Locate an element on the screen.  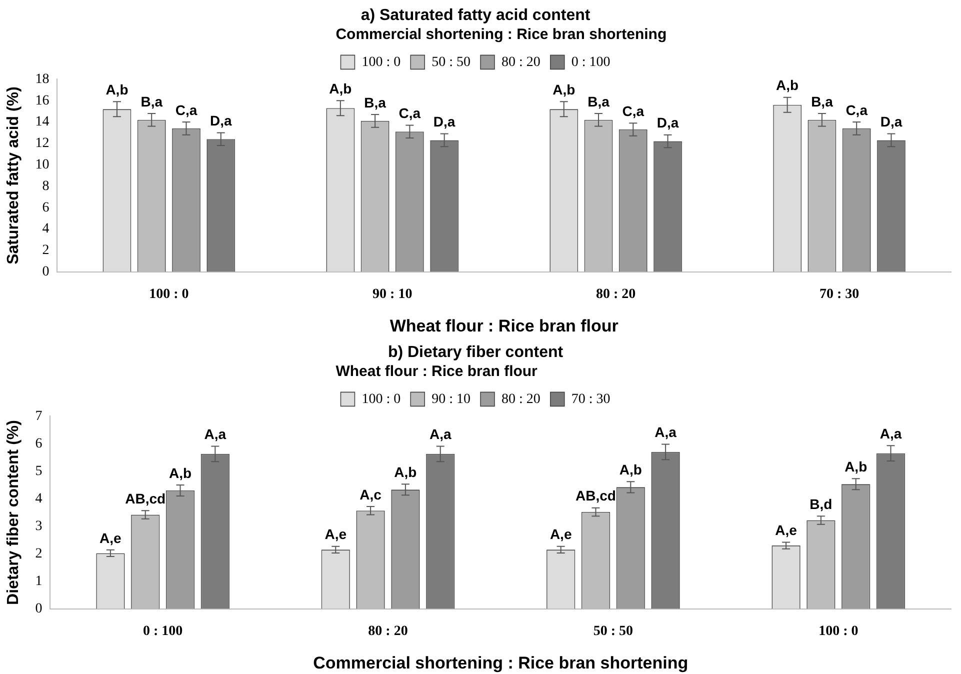
y-axis-title: Dietary fiber content (%) is located at coordinates (13, 512).